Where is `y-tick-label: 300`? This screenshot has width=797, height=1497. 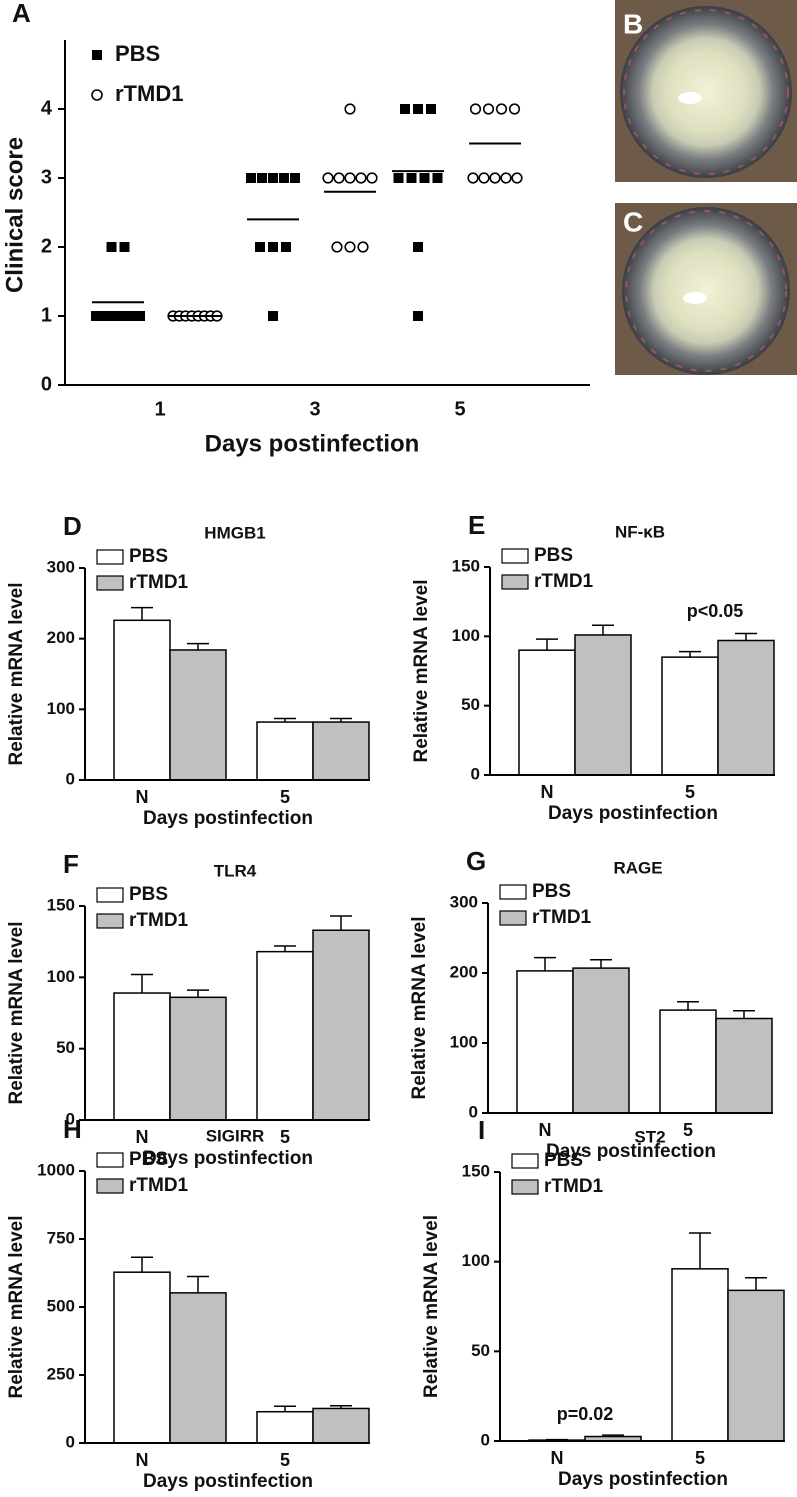 y-tick-label: 300 is located at coordinates (61, 566).